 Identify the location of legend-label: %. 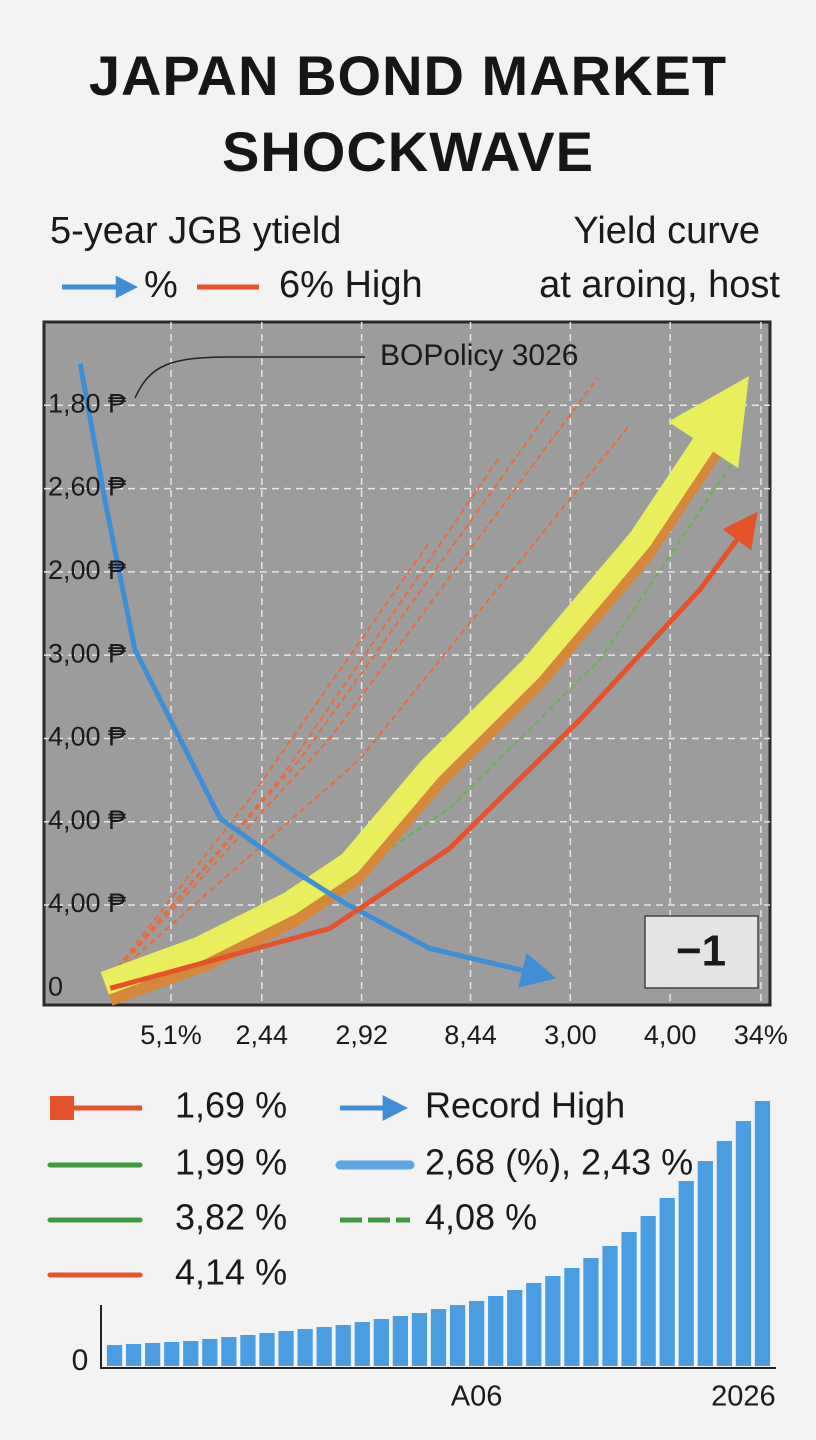
(161, 285).